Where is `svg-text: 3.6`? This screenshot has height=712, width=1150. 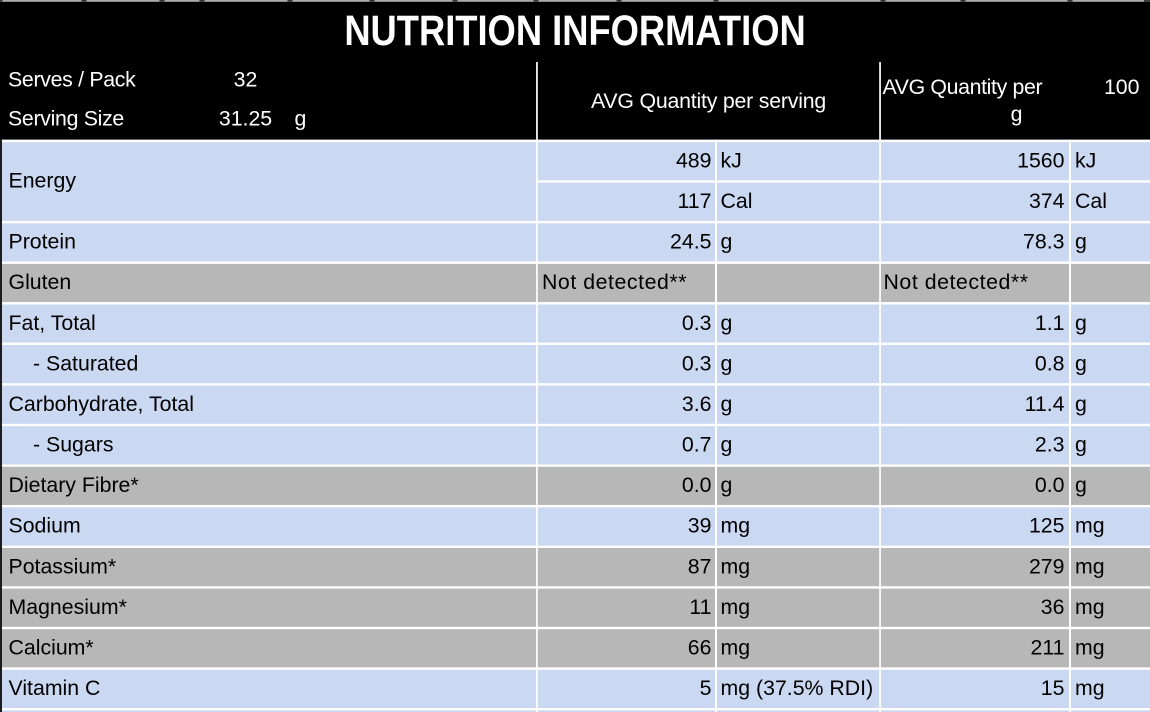
svg-text: 3.6 is located at coordinates (697, 404).